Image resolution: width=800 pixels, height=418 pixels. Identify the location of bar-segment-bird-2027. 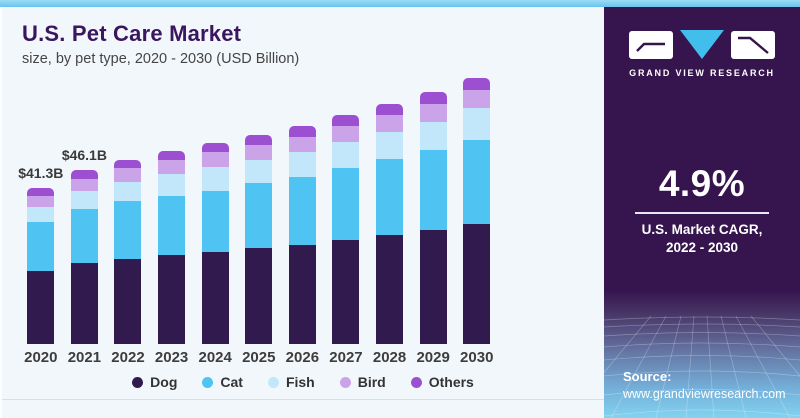
(346, 134).